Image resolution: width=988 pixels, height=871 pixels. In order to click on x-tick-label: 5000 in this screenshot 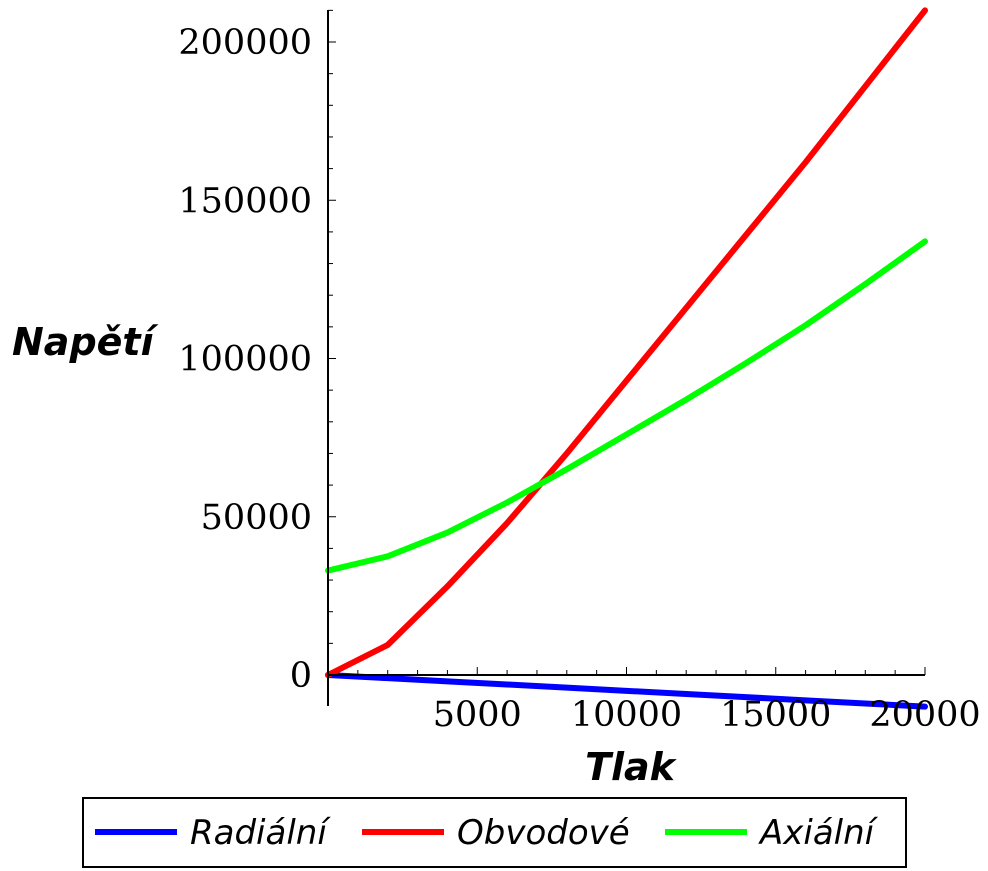, I will do `click(477, 715)`.